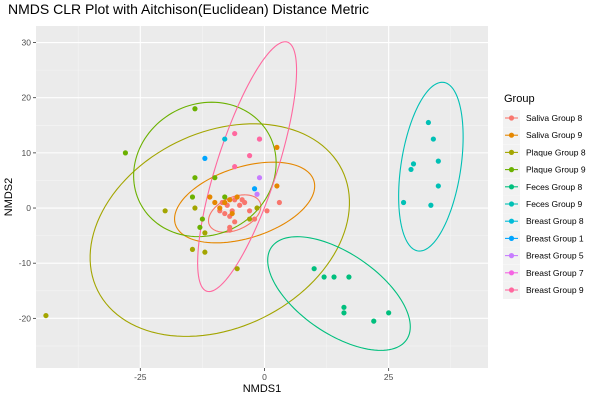  Describe the element at coordinates (556, 152) in the screenshot. I see `legend-label: Plaque Group 8` at that location.